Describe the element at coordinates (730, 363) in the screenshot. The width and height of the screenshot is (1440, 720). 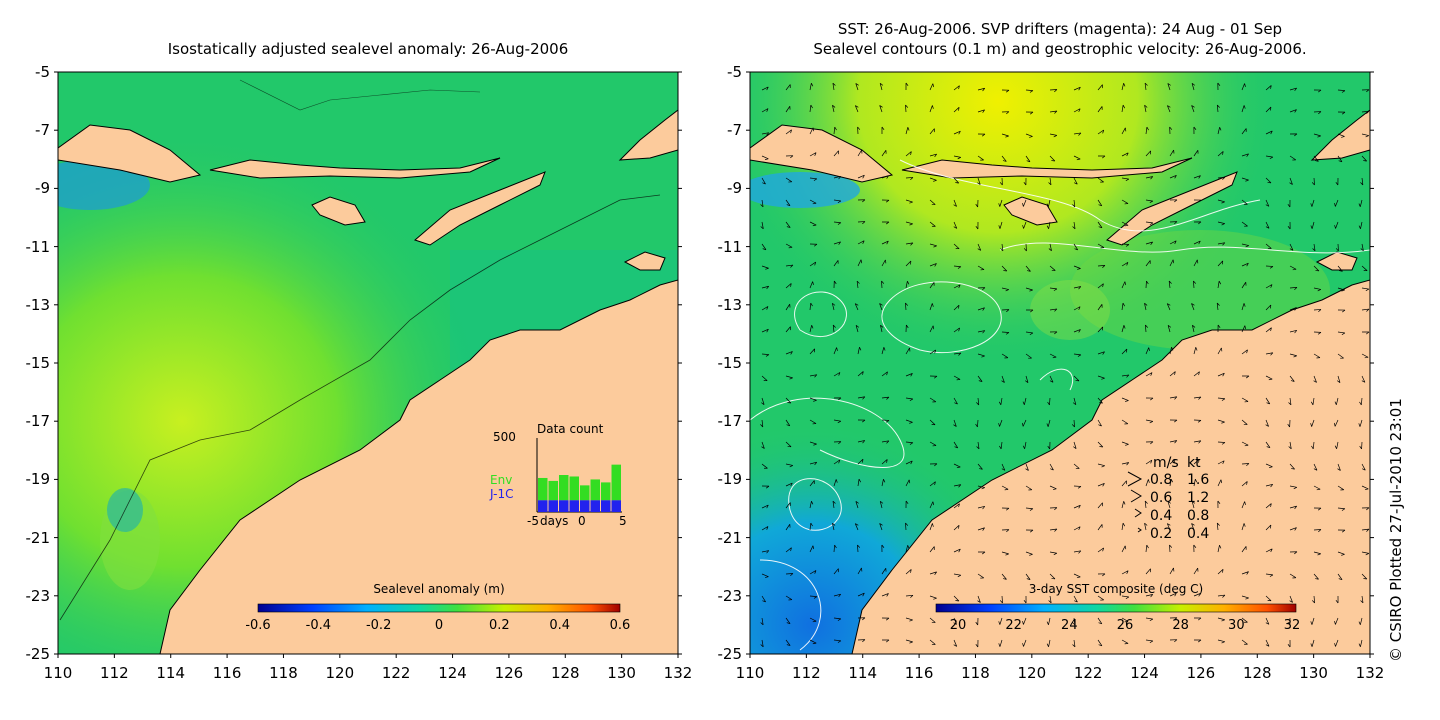
I see `lat-tick-label: -15` at that location.